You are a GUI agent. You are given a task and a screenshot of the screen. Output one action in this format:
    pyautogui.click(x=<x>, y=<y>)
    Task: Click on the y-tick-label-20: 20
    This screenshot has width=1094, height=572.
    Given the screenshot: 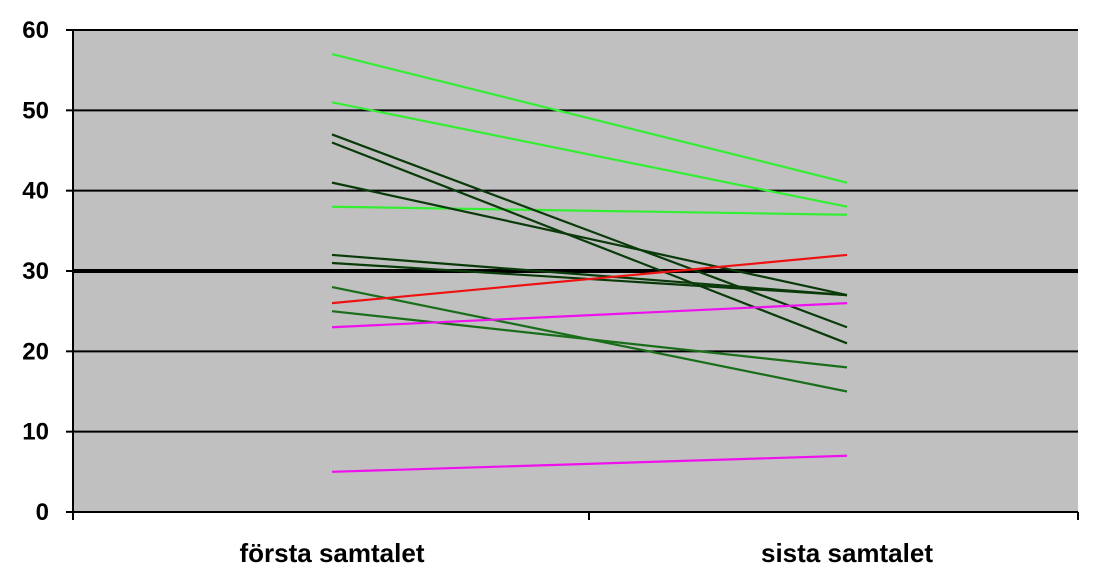 What is the action you would take?
    pyautogui.click(x=35, y=351)
    